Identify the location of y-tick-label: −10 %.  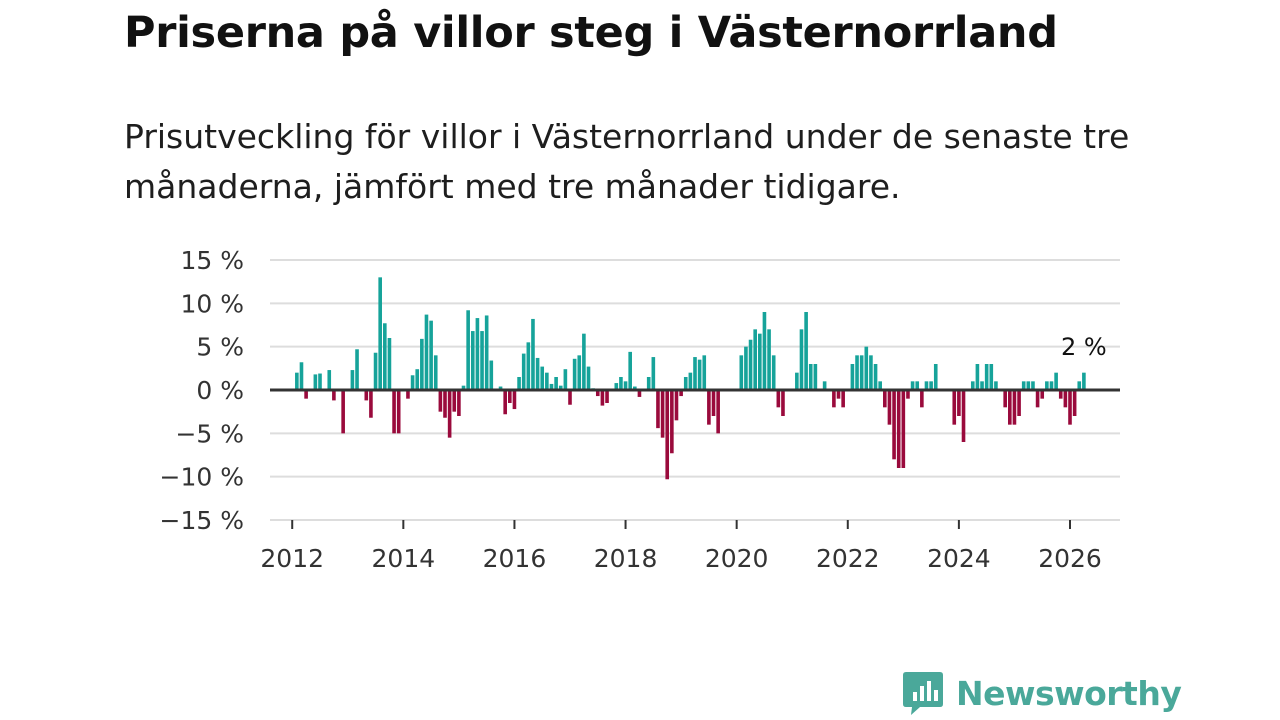
(202, 477).